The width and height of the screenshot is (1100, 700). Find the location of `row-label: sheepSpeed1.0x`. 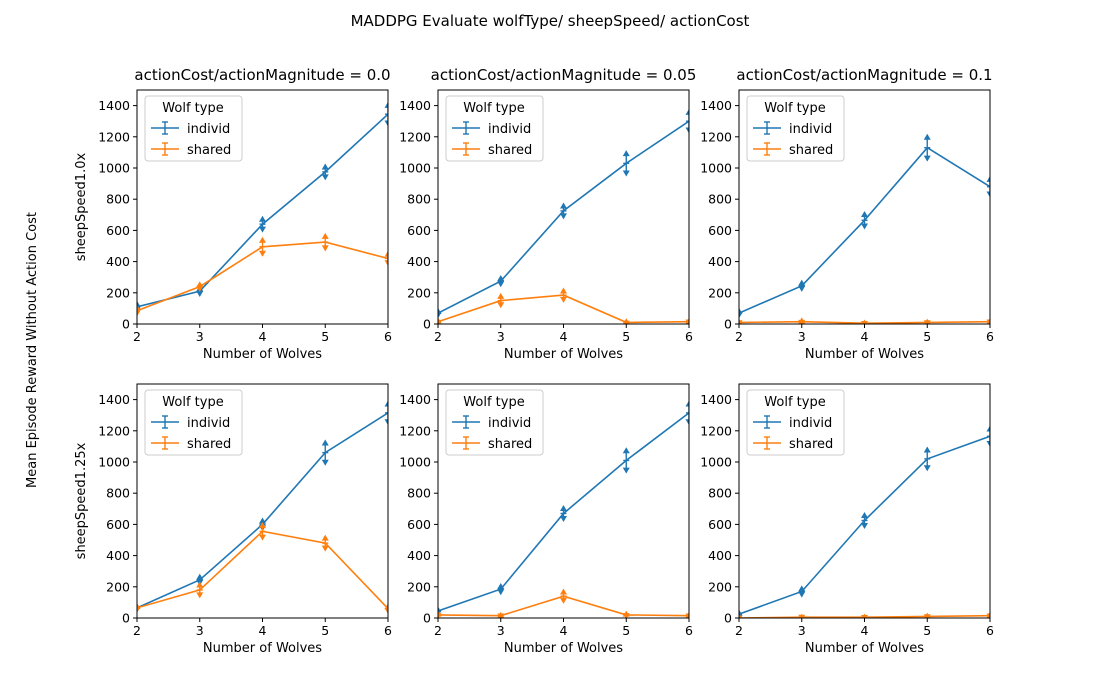

row-label: sheepSpeed1.0x is located at coordinates (81, 207).